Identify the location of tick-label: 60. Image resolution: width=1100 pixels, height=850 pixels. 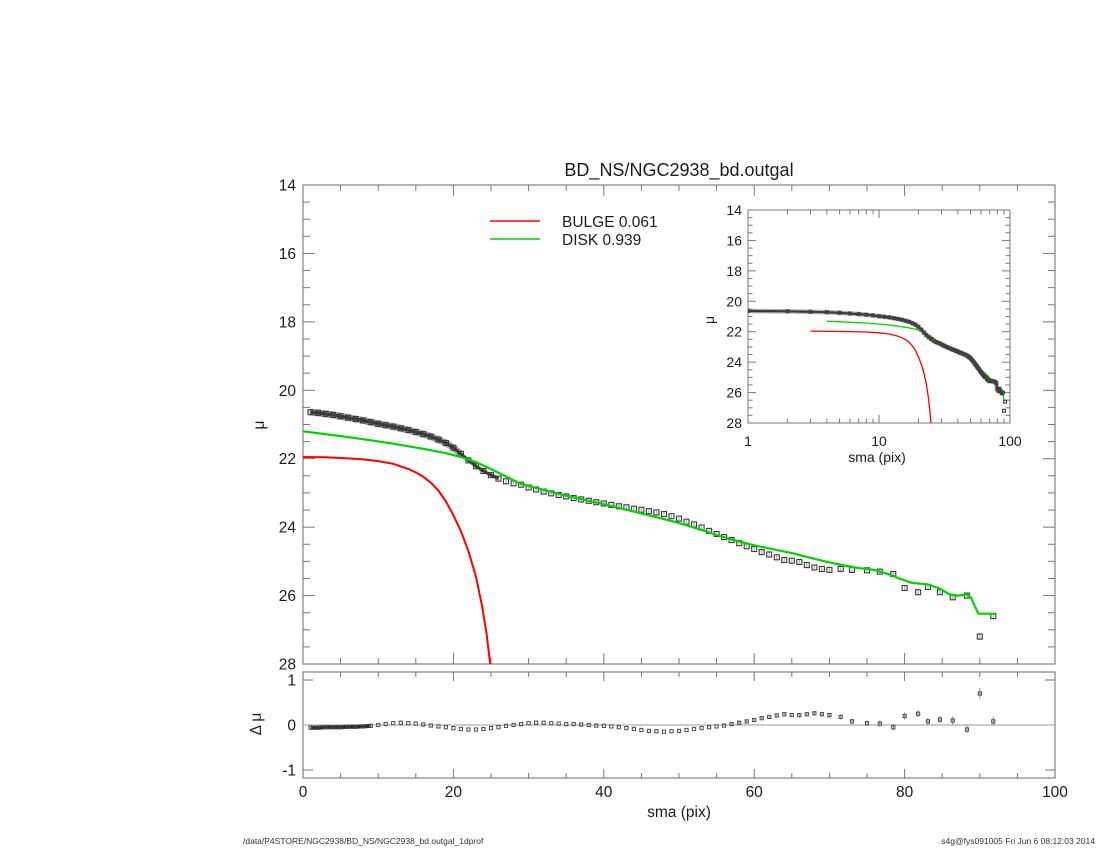
(755, 792).